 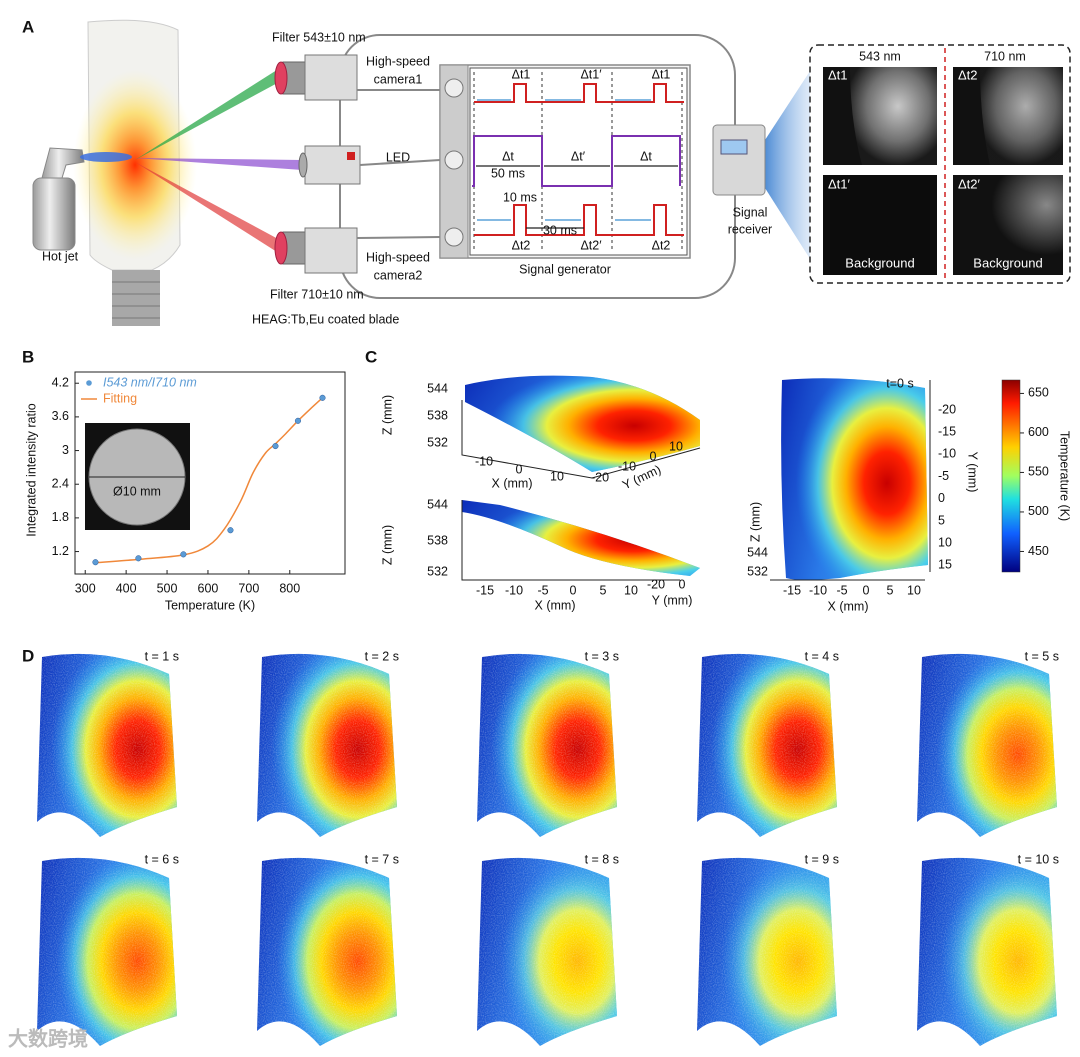 What do you see at coordinates (207, 207) in the screenshot?
I see `red-beam` at bounding box center [207, 207].